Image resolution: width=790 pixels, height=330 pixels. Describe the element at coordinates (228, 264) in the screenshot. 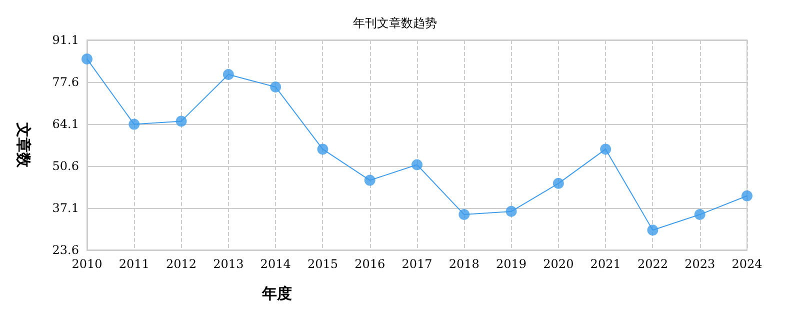

I see `x-tick-label: 2013` at that location.